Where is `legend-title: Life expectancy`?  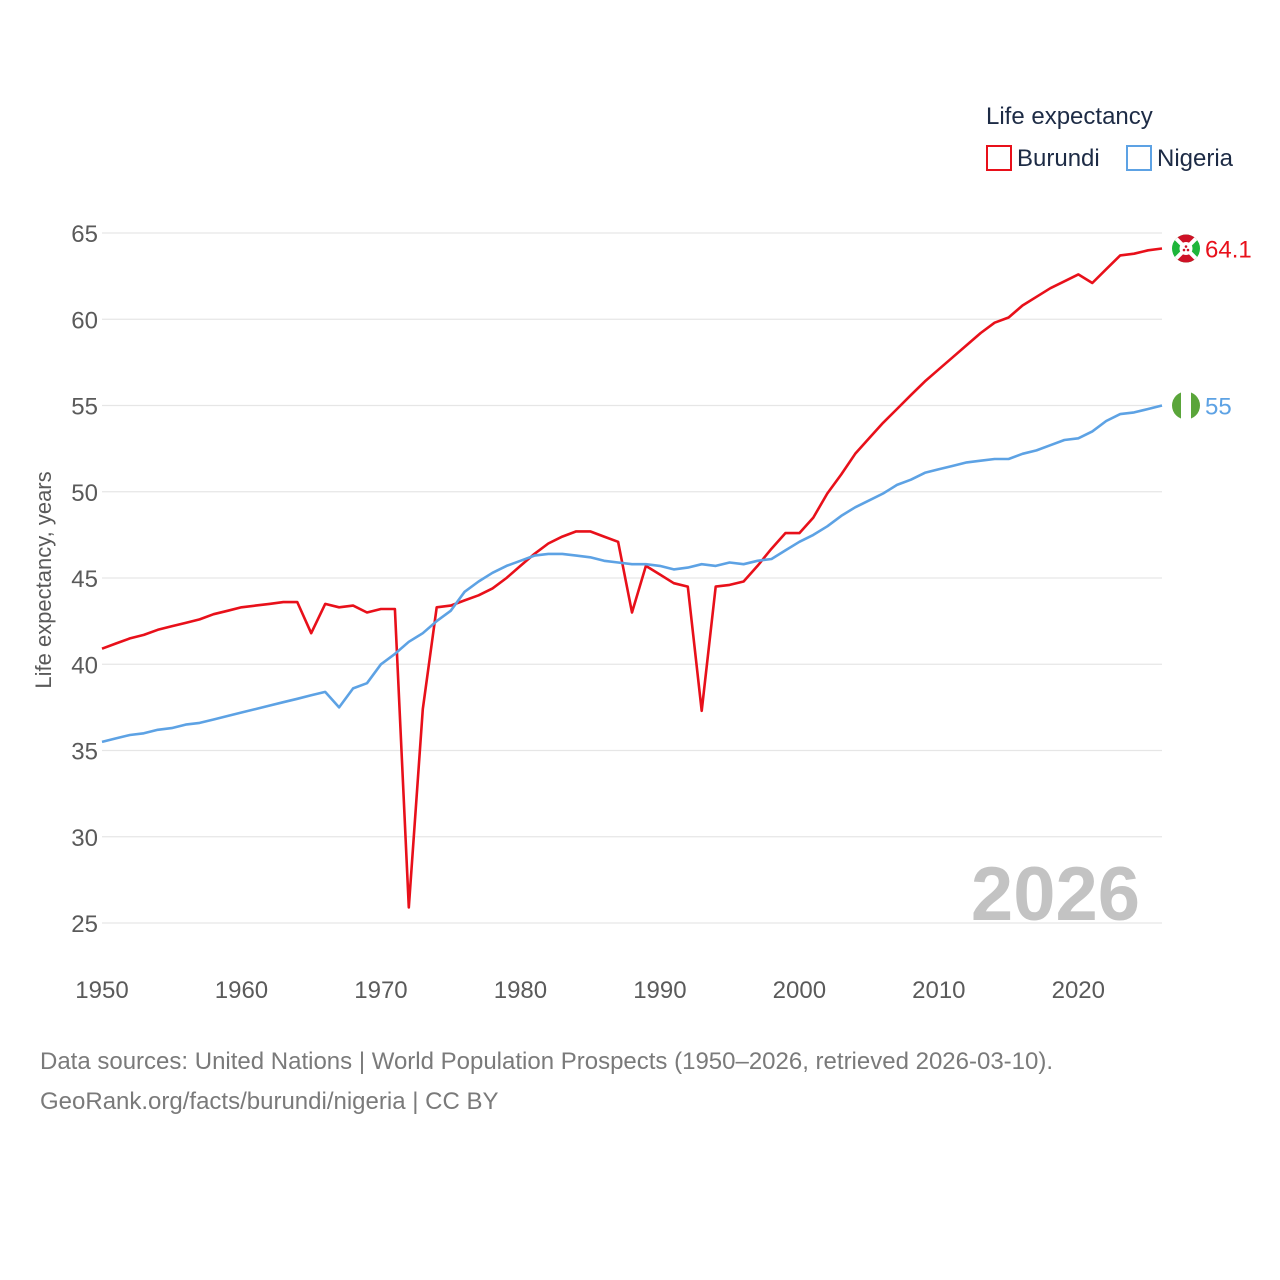
legend-title: Life expectancy is located at coordinates (1069, 116).